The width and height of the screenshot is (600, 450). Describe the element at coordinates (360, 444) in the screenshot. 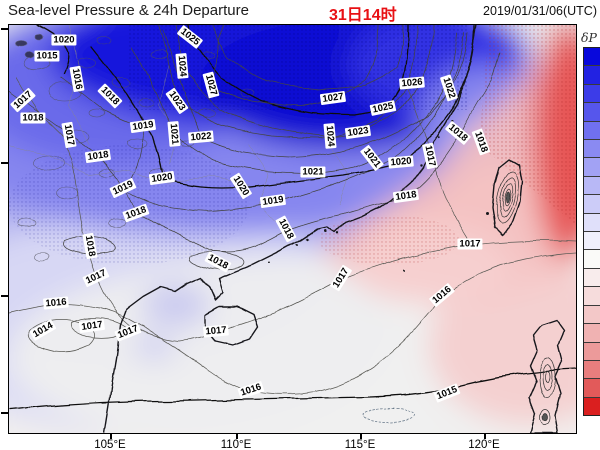

I see `x-axis-tick-label: 115°E` at that location.